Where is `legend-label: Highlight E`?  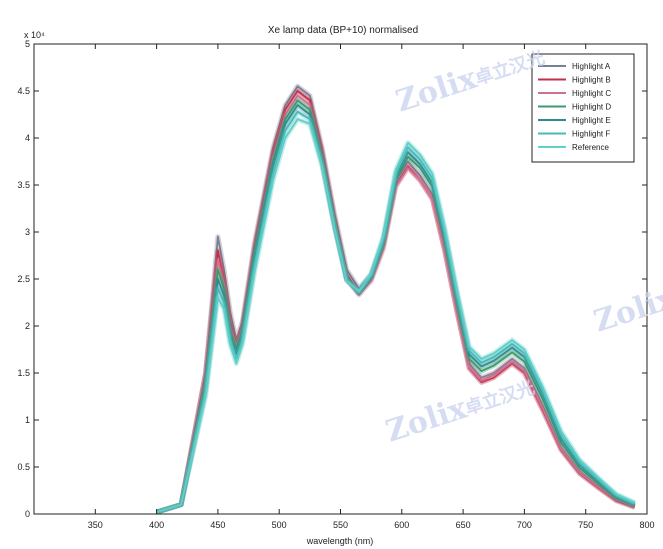 legend-label: Highlight E is located at coordinates (591, 120).